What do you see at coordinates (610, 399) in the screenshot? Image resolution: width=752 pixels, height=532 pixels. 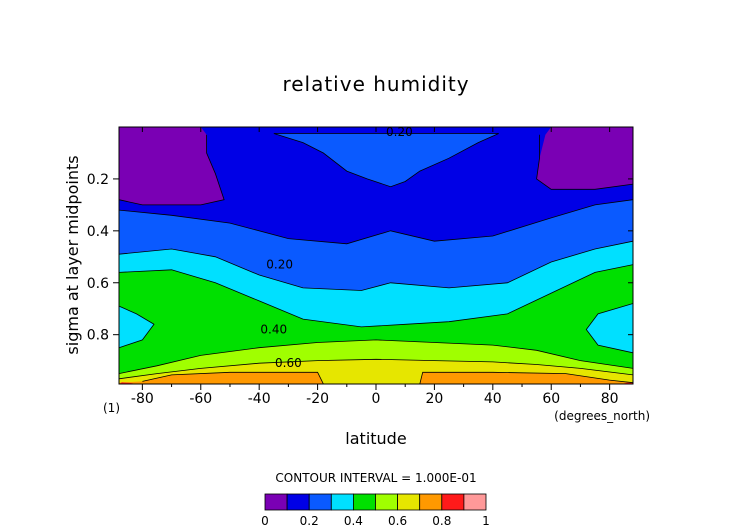 I see `x-tick-label-8: 80` at bounding box center [610, 399].